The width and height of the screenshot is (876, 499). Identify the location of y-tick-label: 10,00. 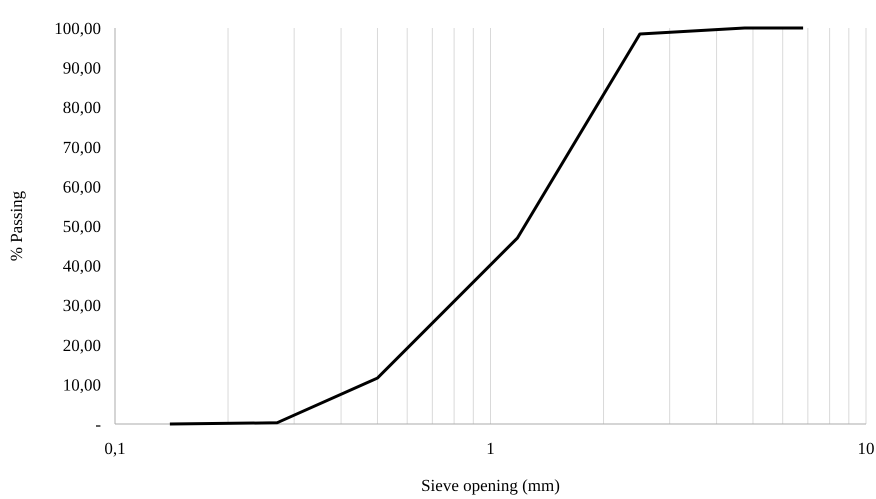
(81, 384).